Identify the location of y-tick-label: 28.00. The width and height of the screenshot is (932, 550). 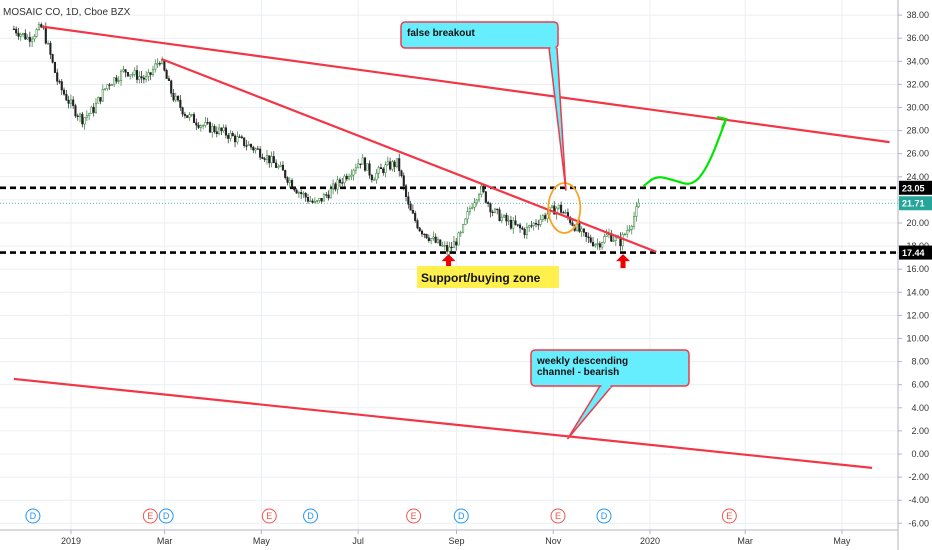
(917, 131).